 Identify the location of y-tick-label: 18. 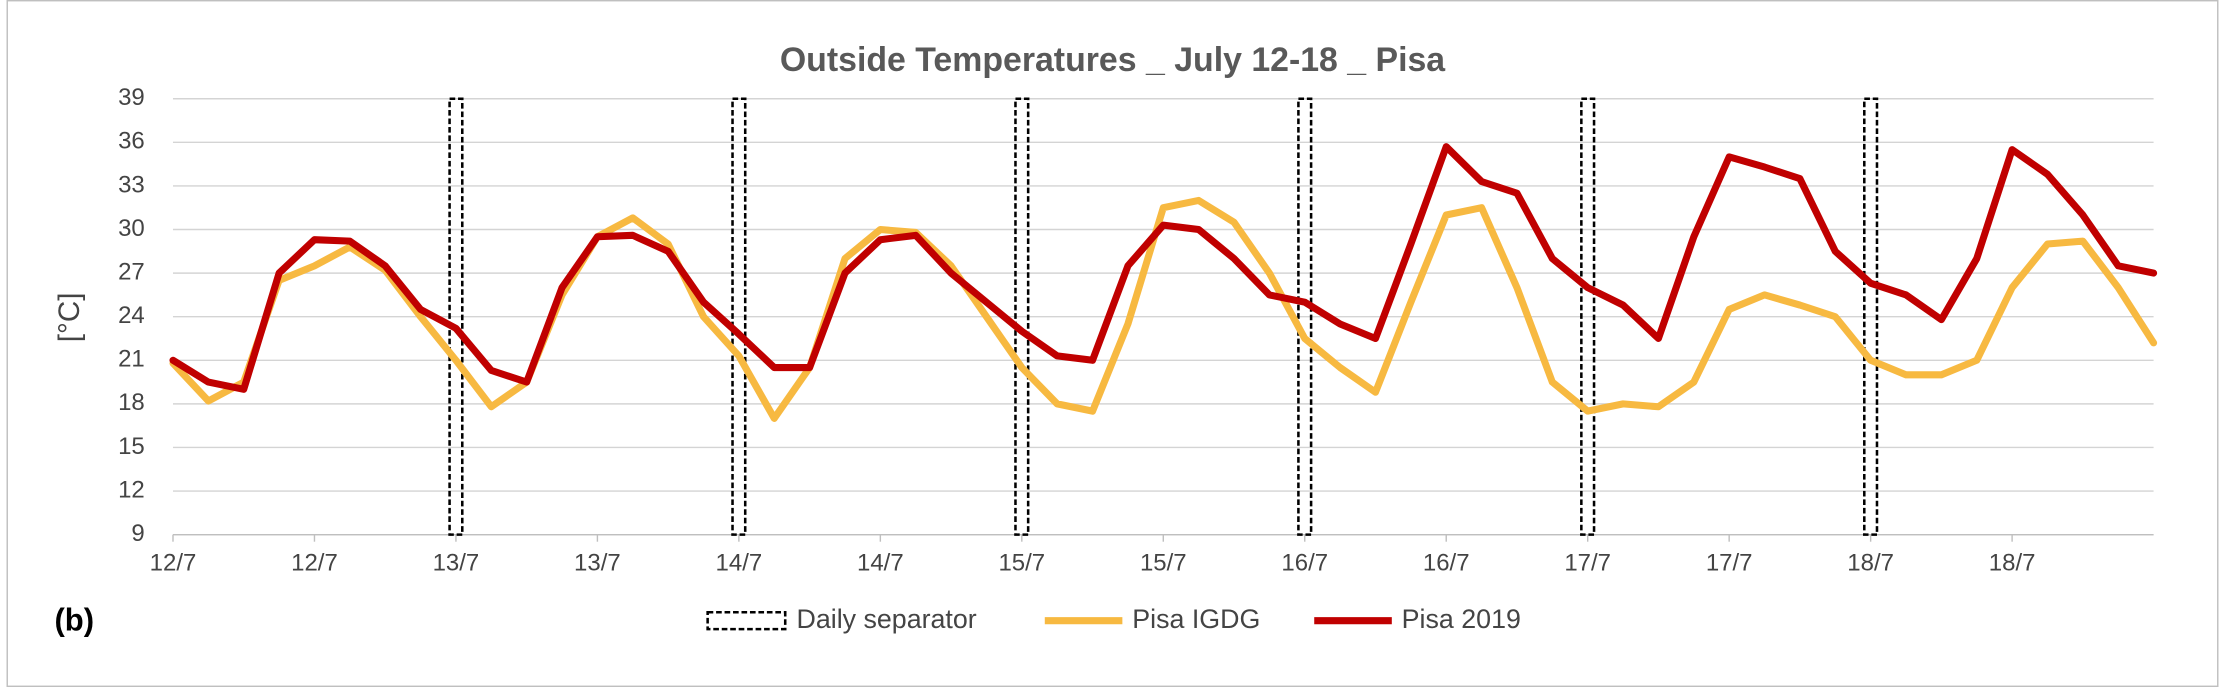
(131, 402).